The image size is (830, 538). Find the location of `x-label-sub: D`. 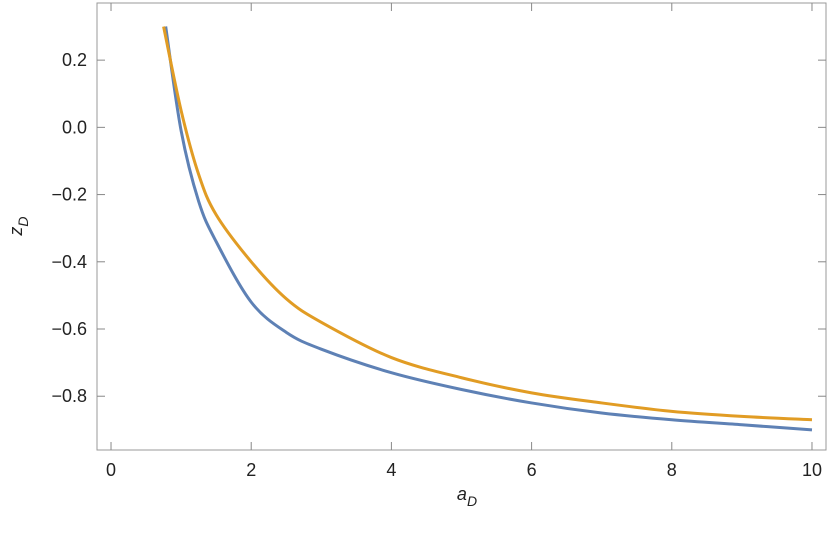

x-label-sub: D is located at coordinates (472, 501).